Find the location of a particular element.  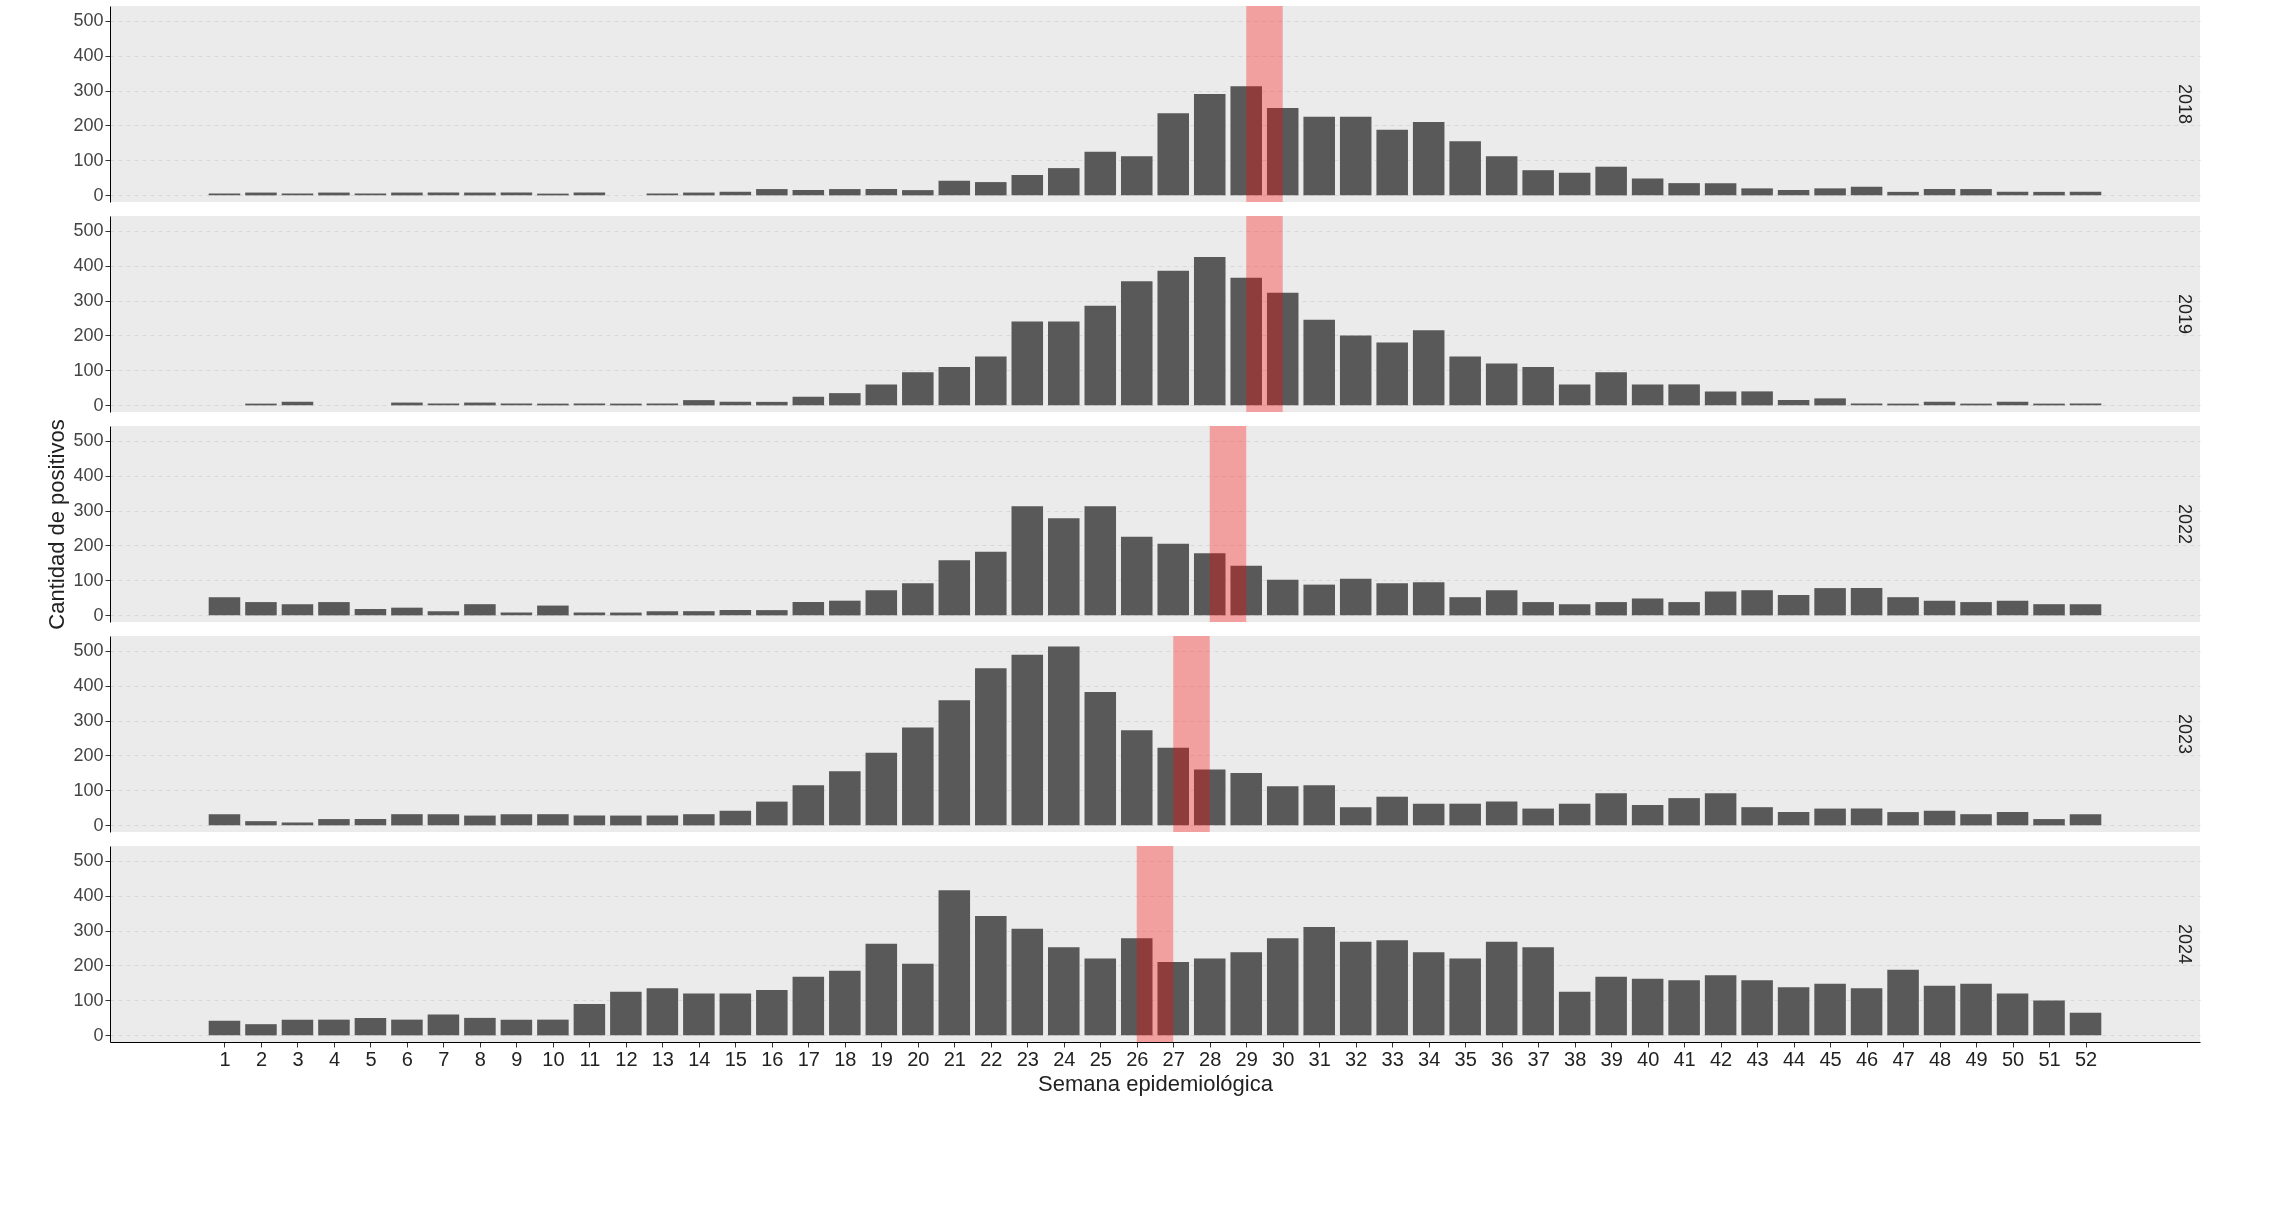

x-axis-title: Semana epidemiológica is located at coordinates (1156, 1083).